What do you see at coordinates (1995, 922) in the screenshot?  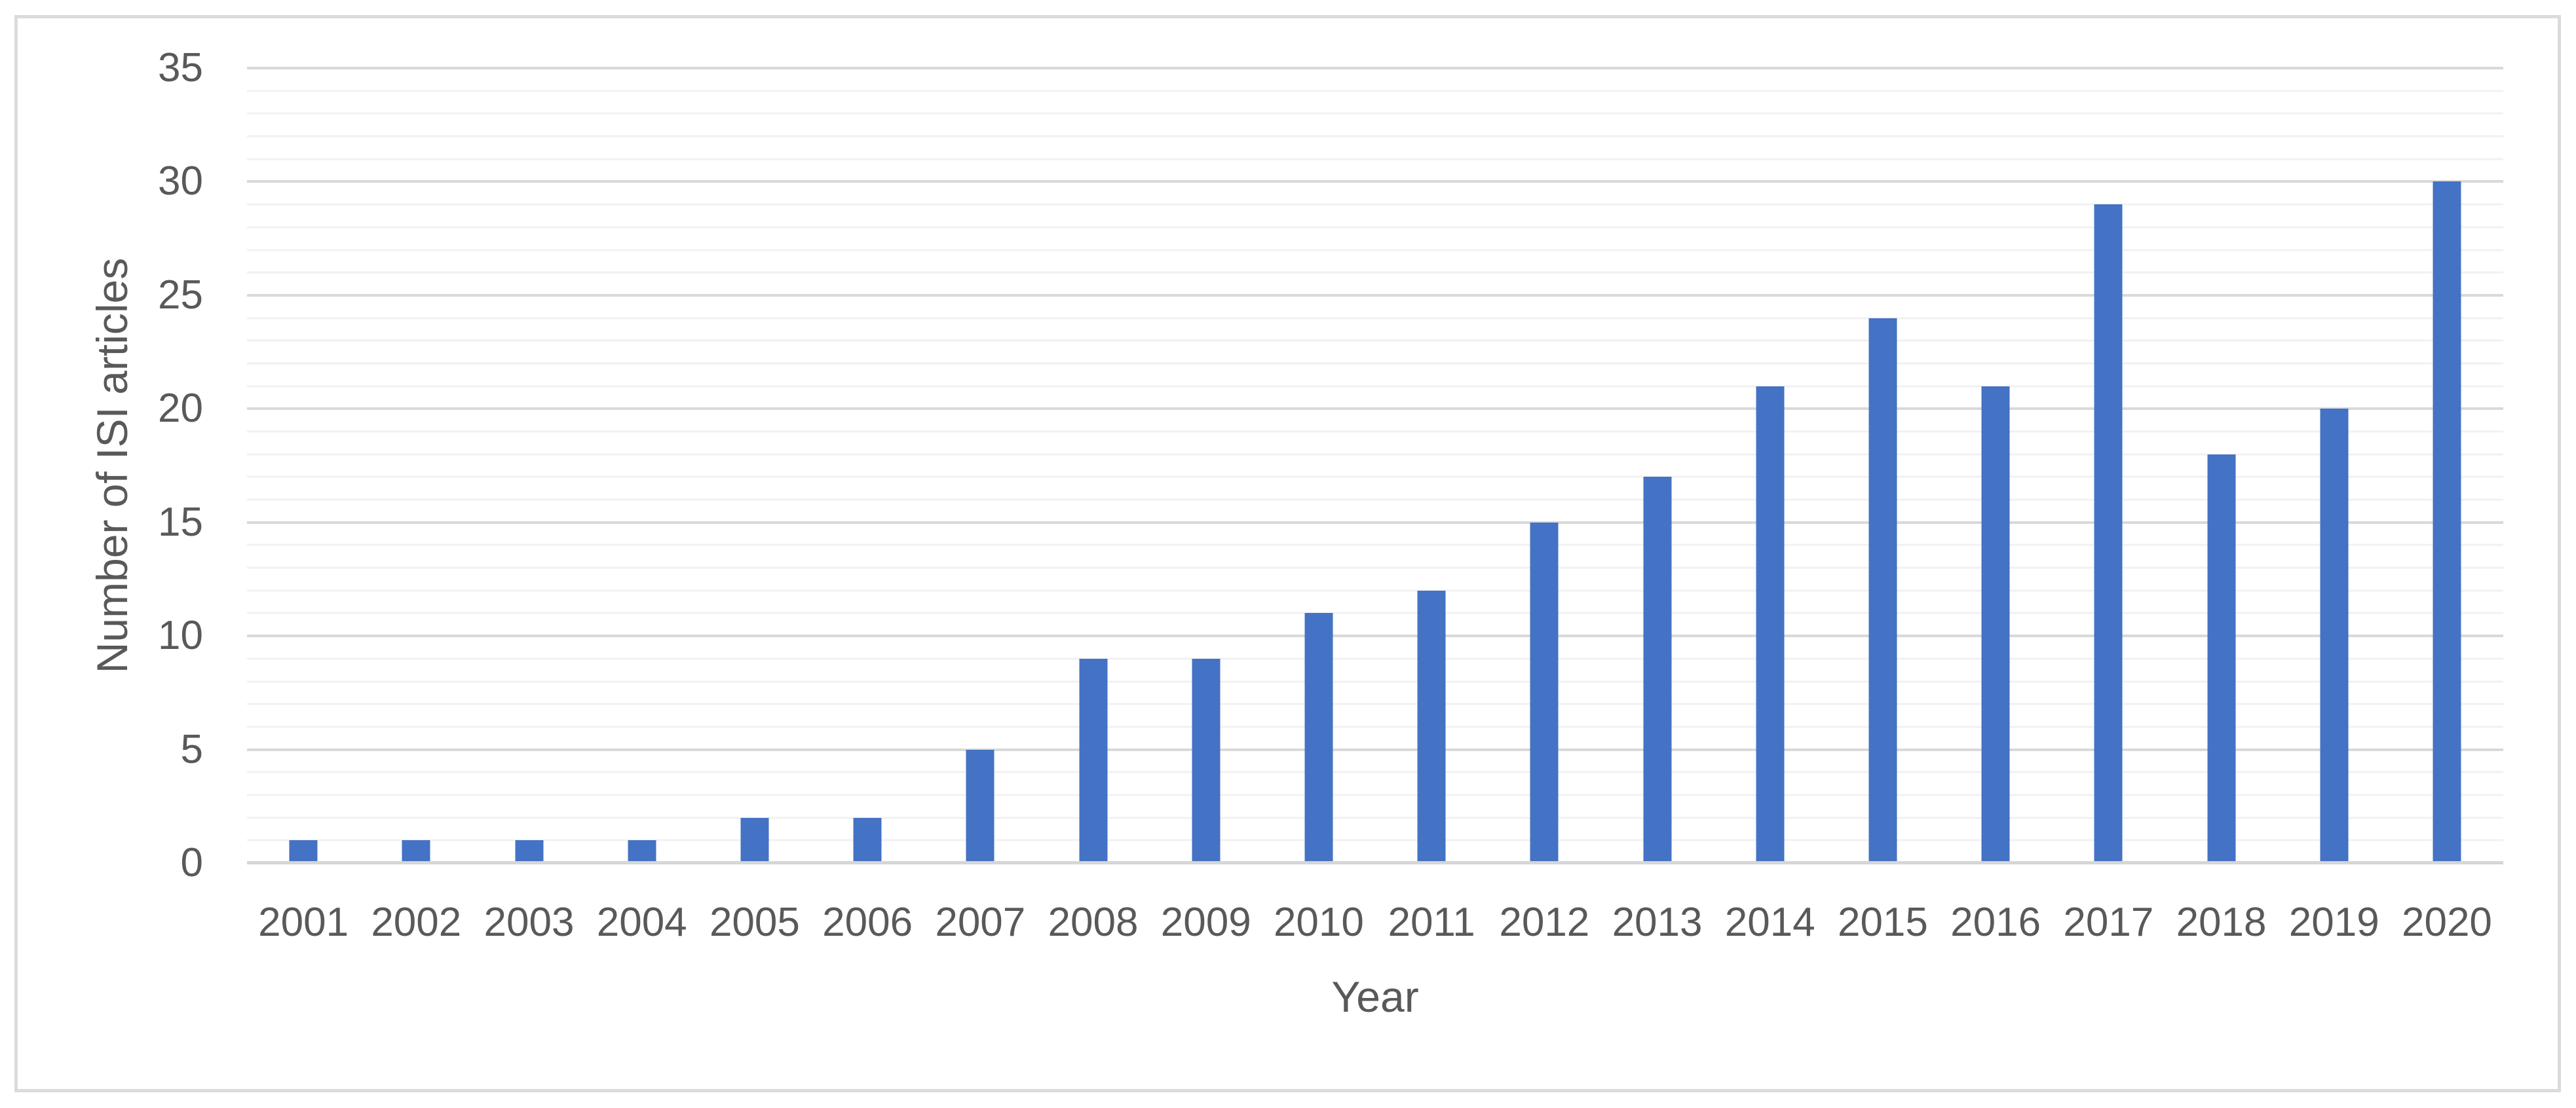 I see `x-tick-label: 2016` at bounding box center [1995, 922].